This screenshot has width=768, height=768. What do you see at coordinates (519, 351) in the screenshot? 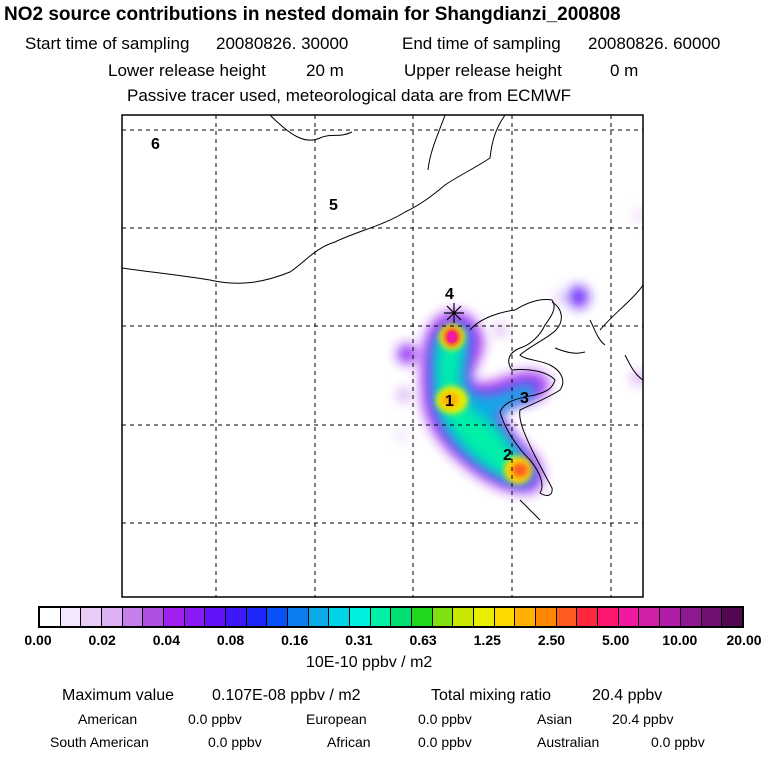
I see `concentration-plume` at bounding box center [519, 351].